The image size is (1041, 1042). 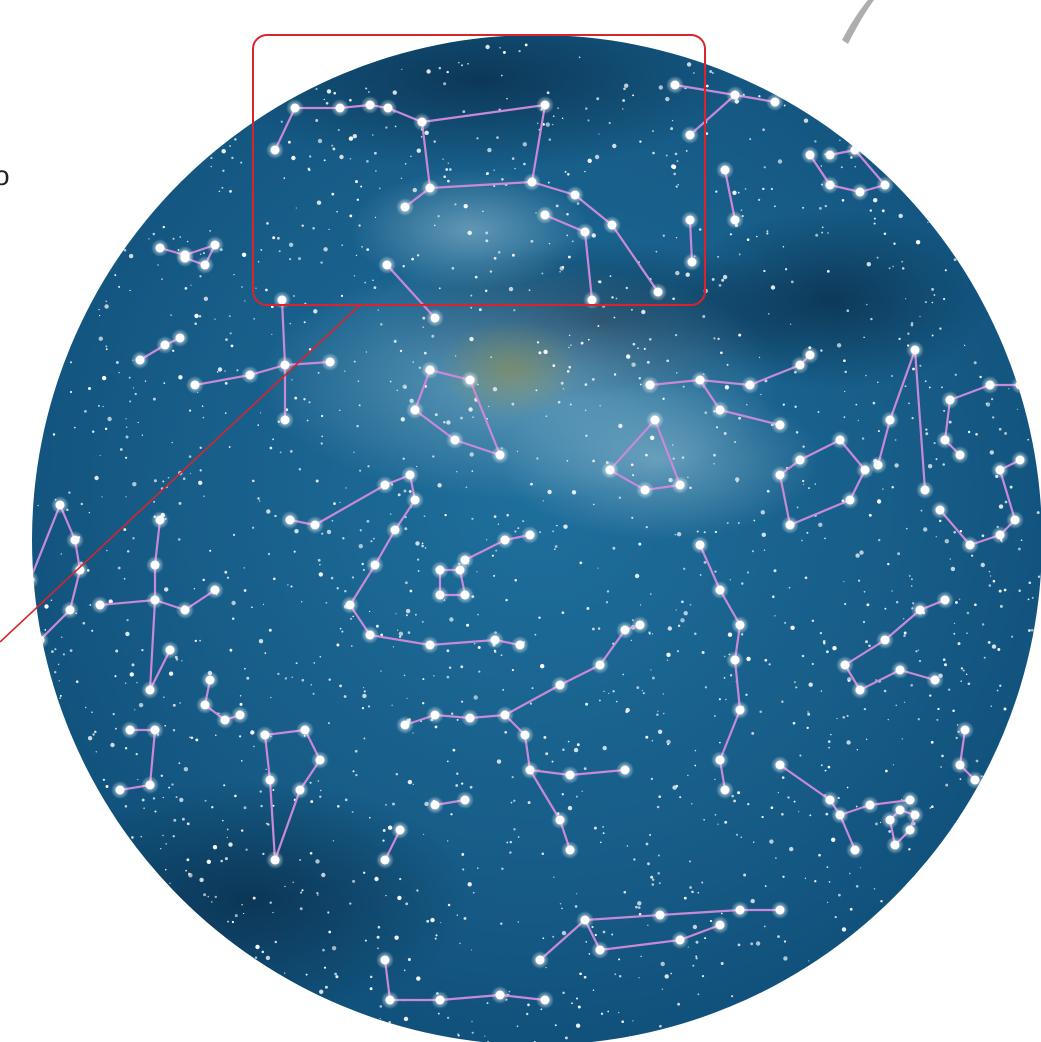 I want to click on star-glow, so click(x=1020, y=385).